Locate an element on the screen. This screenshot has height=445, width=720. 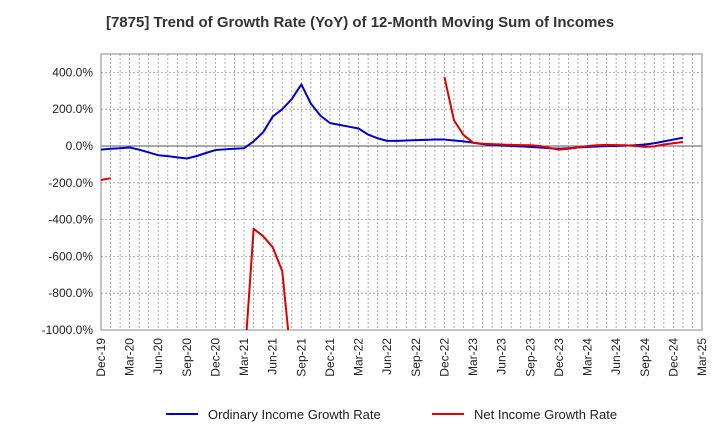
x-tick-label: Mar-23 is located at coordinates (473, 357).